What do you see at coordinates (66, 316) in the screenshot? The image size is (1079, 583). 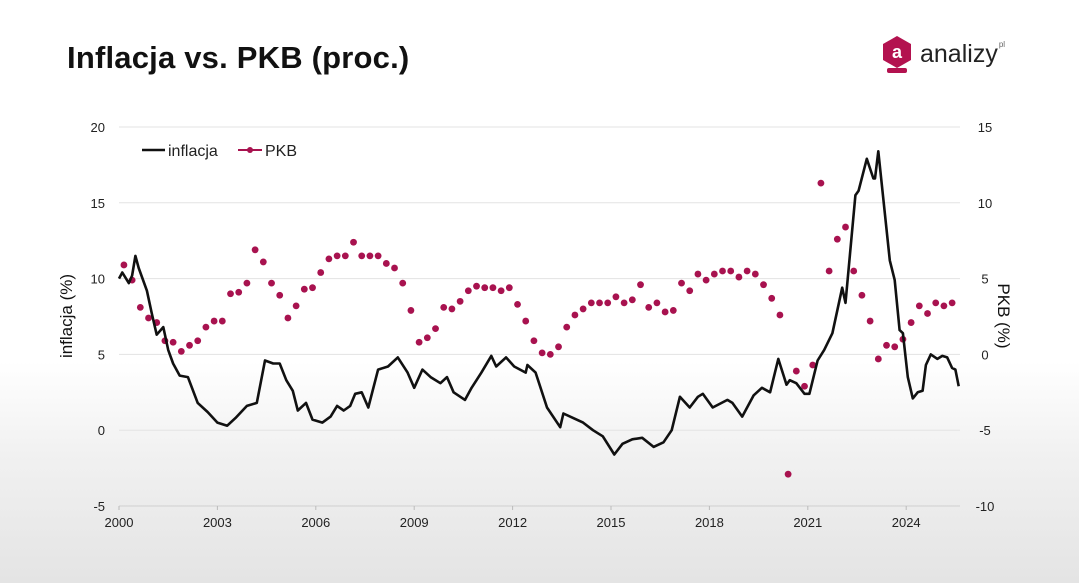 I see `left-axis-label: inflacja (%)` at bounding box center [66, 316].